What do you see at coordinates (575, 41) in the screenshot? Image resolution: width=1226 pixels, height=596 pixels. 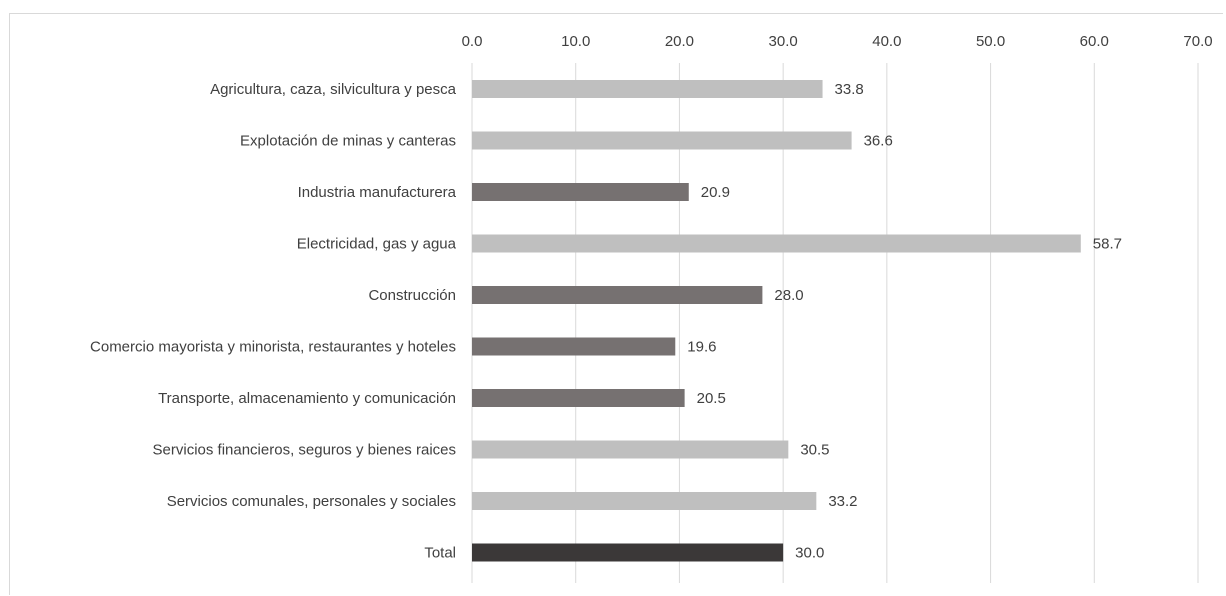 I see `x-tick-label: 10.0` at bounding box center [575, 41].